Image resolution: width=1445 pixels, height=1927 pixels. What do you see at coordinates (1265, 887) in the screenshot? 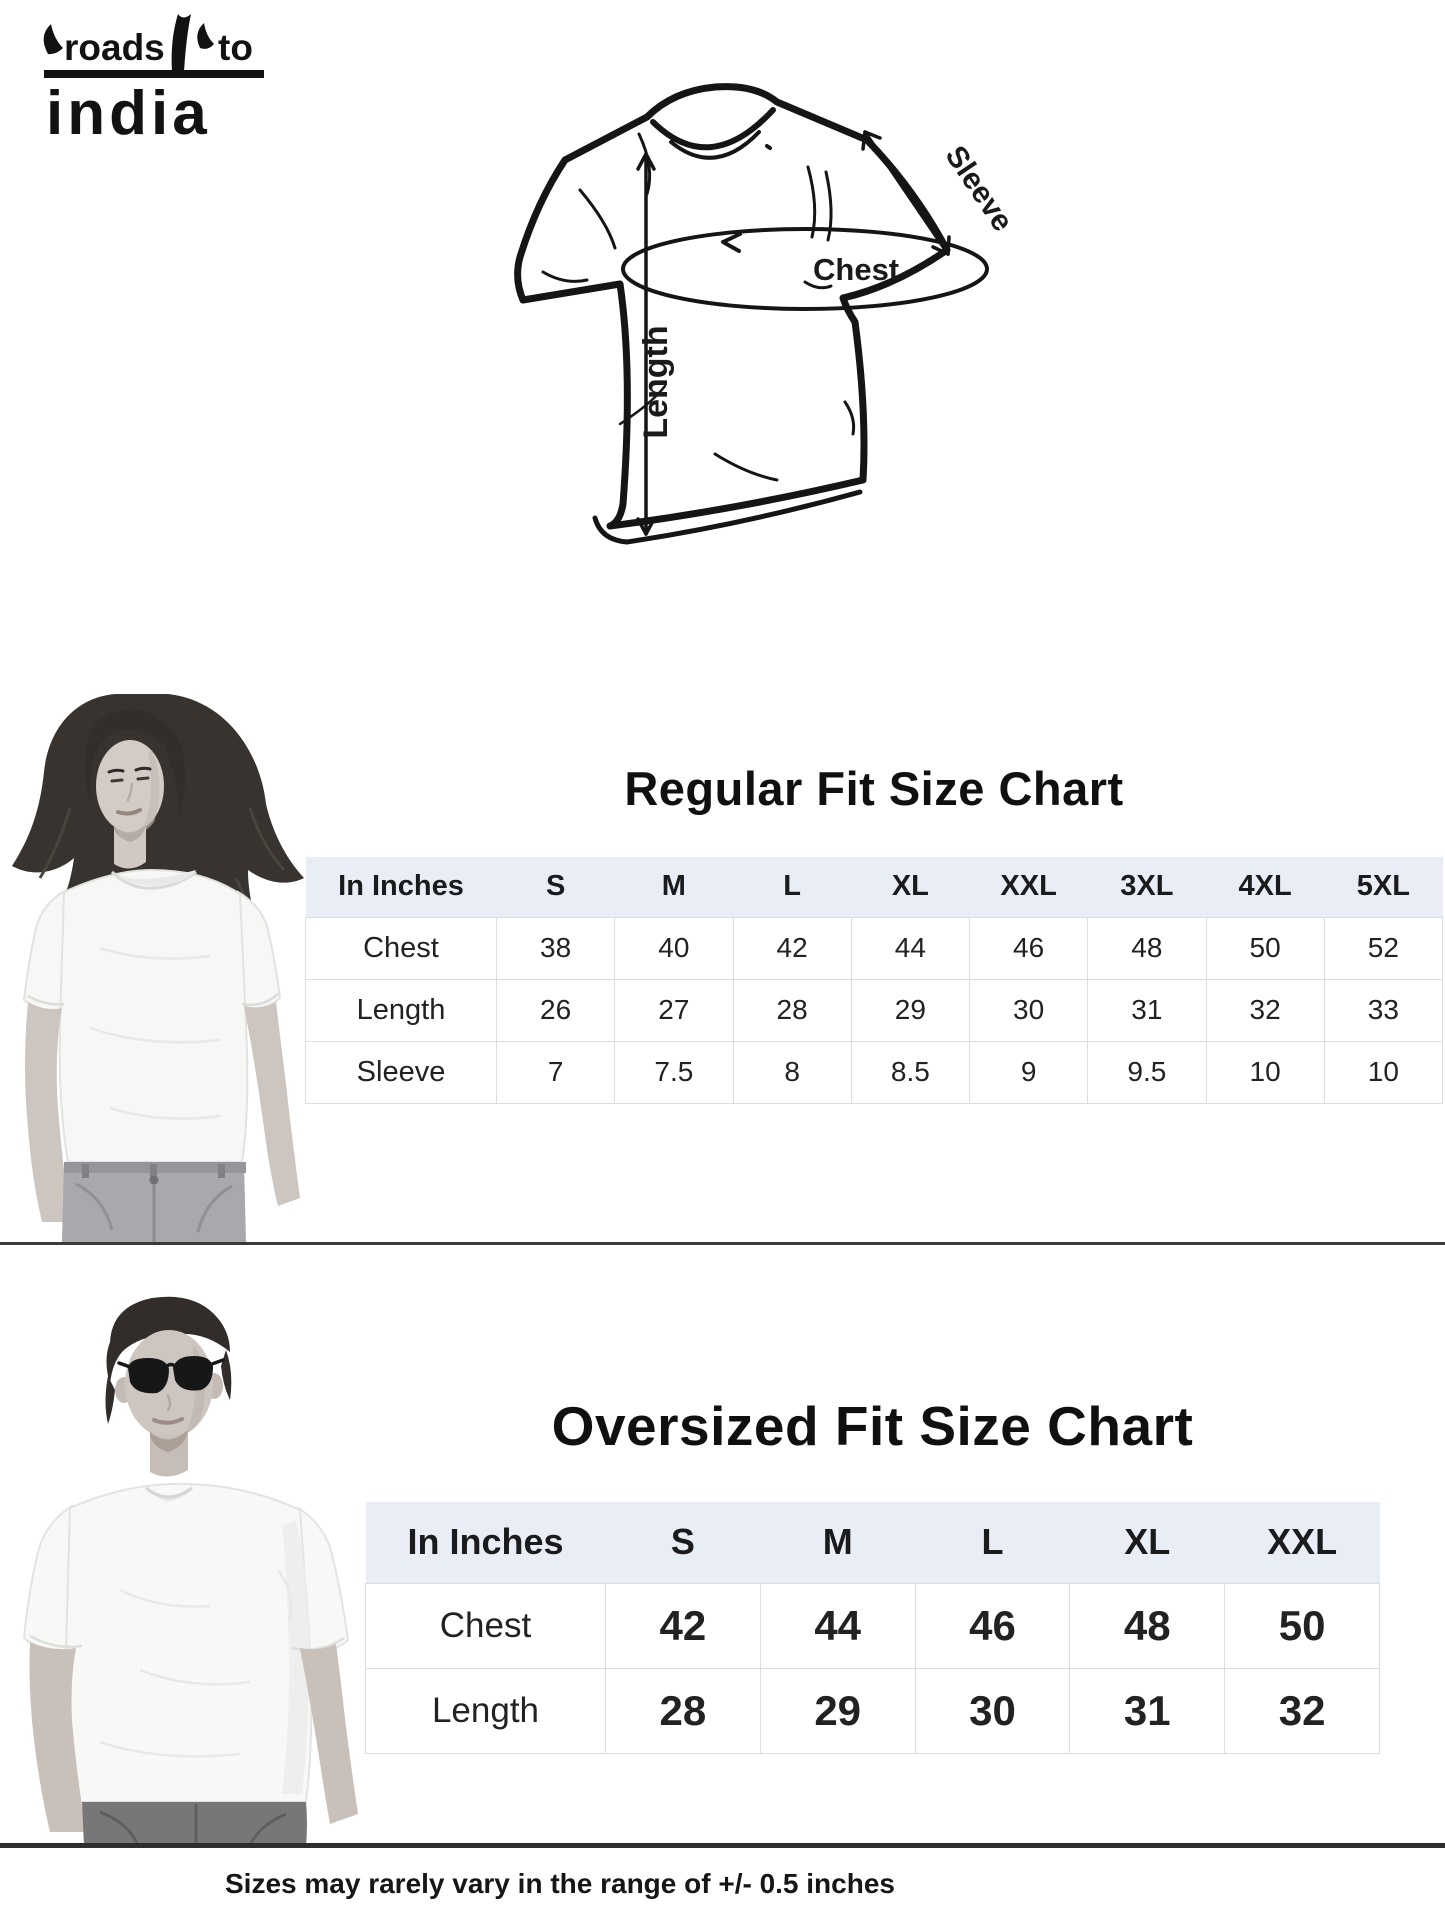
I see `size-header: 4XL` at bounding box center [1265, 887].